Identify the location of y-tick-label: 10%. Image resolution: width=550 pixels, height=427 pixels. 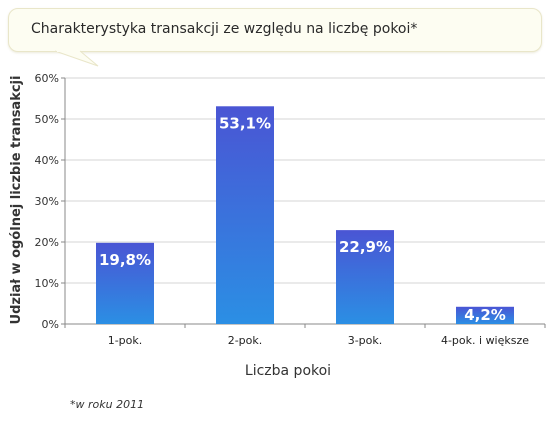
(47, 283).